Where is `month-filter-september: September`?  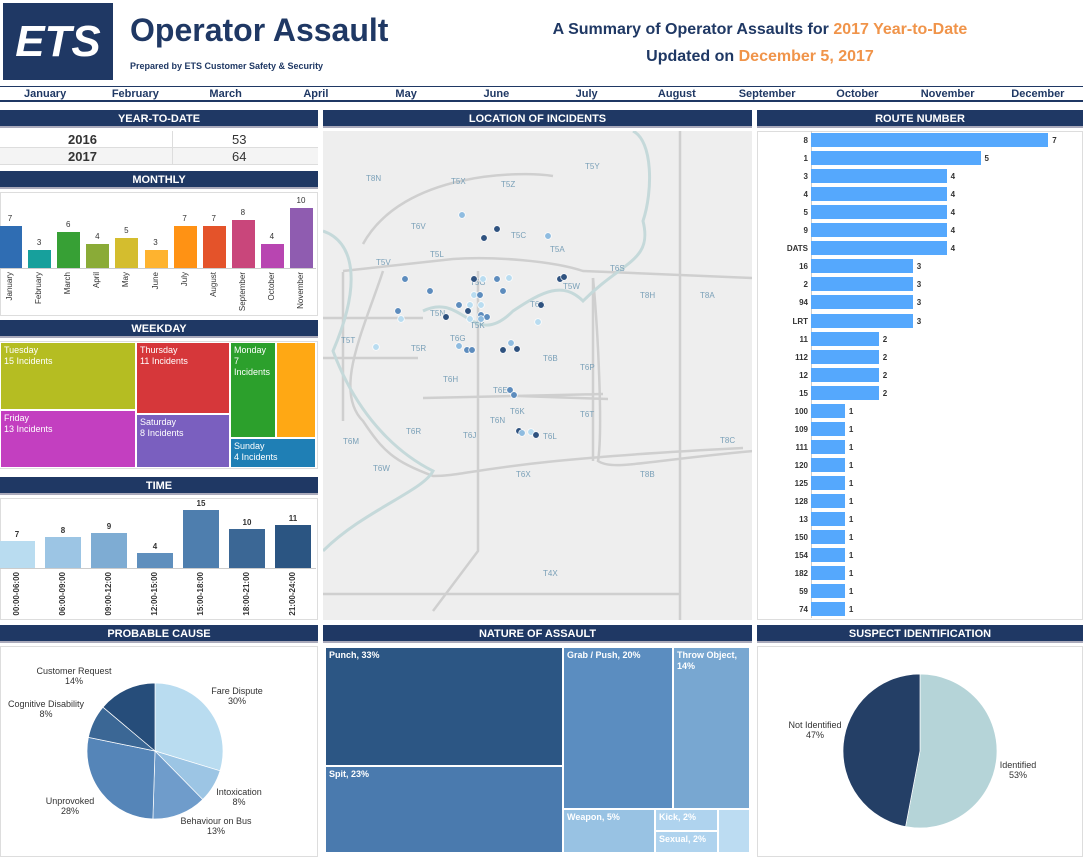
month-filter-september: September is located at coordinates (767, 94).